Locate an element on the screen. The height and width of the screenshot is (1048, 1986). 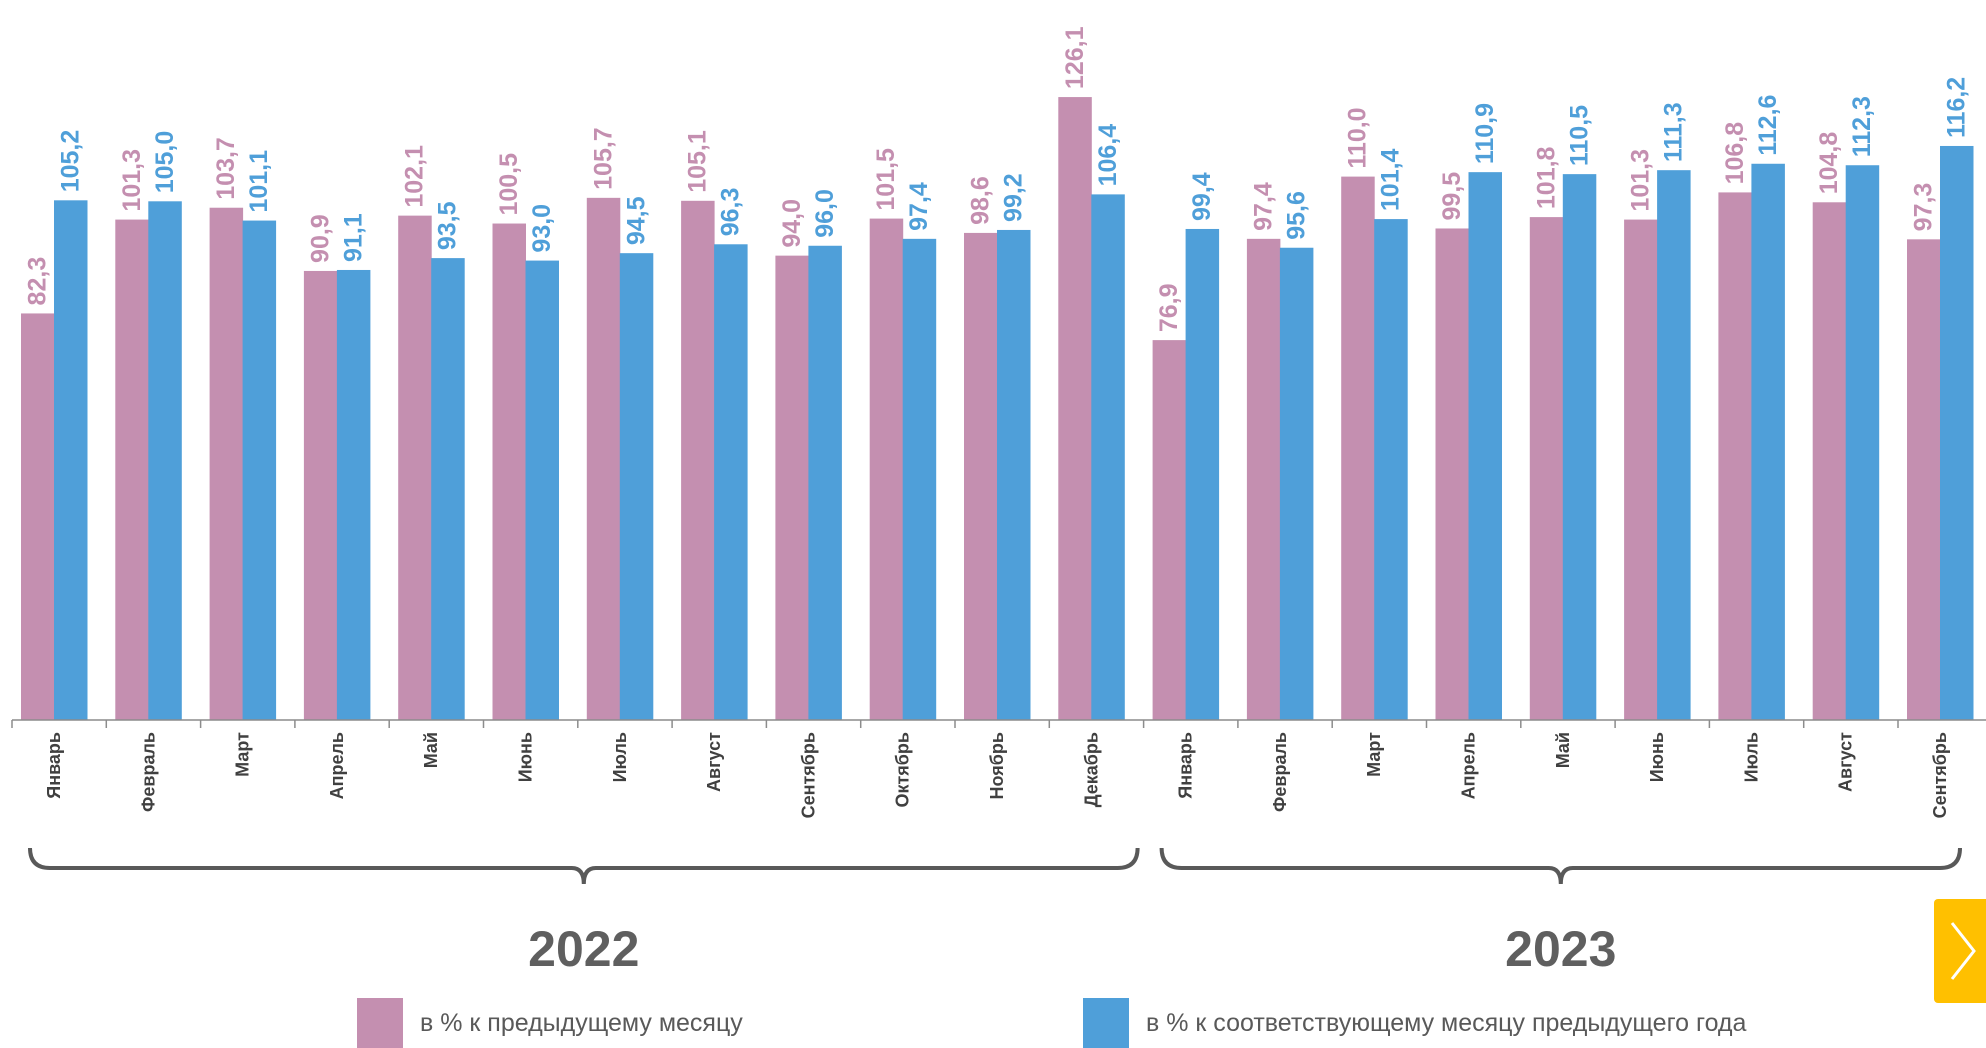
month-label-13: Февраль is located at coordinates (1280, 772).